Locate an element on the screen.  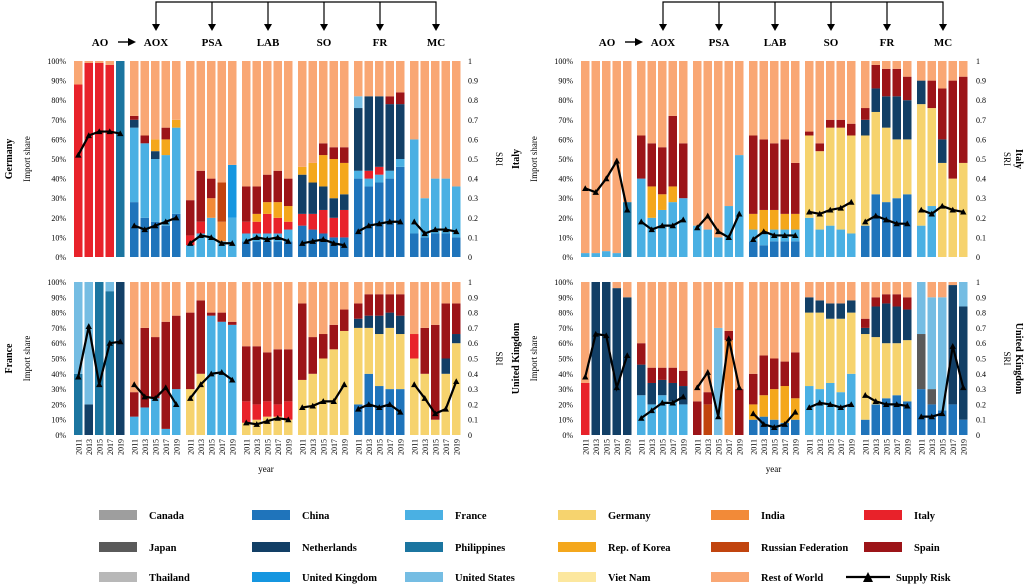
panel-country-label-france: France is located at coordinates (9, 358).